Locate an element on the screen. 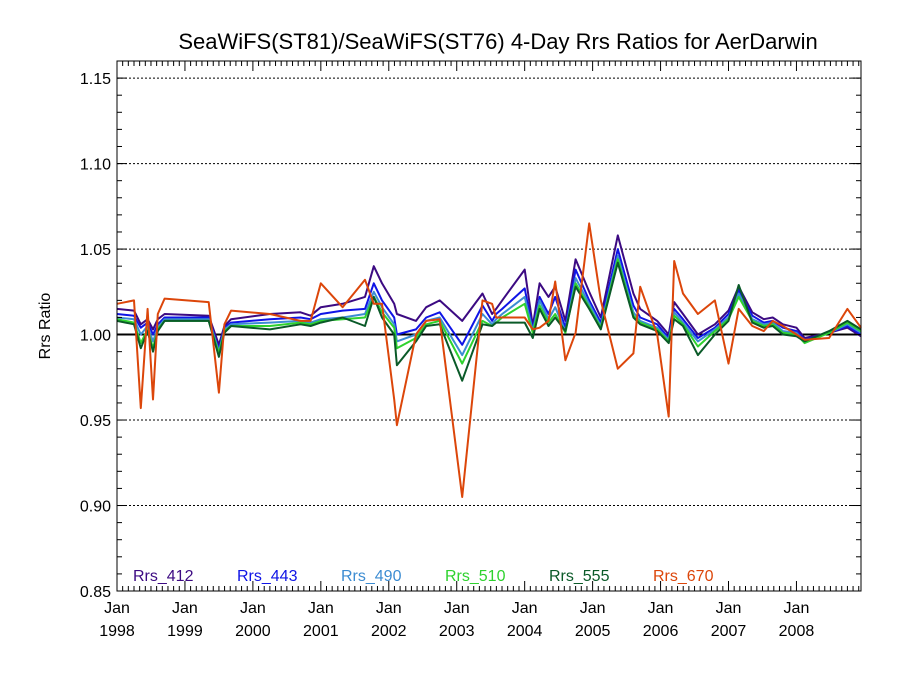 The height and width of the screenshot is (675, 900). y-tick-label: 0.95 is located at coordinates (95, 421).